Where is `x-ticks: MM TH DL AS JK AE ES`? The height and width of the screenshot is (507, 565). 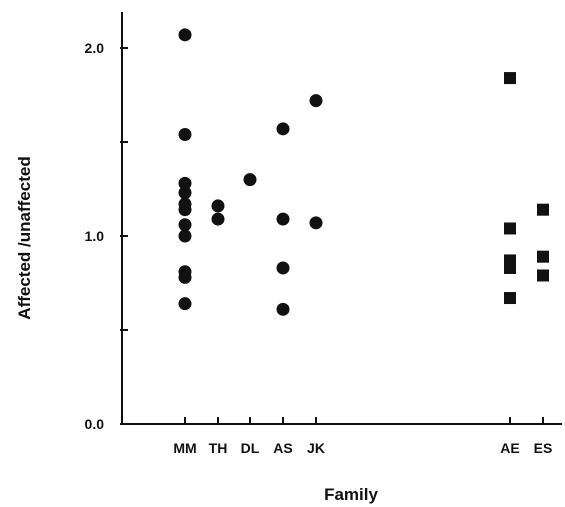
x-ticks: MM TH DL AS JK AE ES is located at coordinates (362, 436).